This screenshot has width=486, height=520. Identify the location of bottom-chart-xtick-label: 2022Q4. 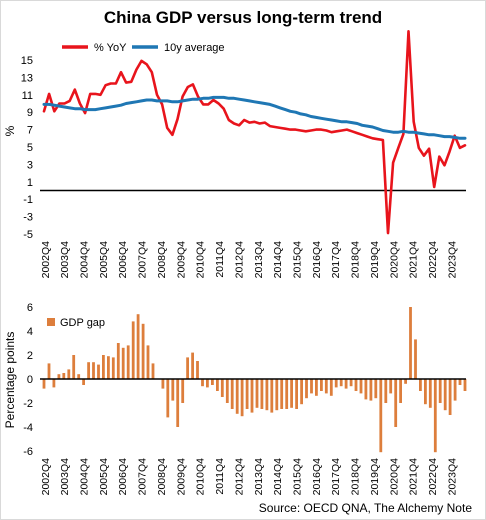
(433, 477).